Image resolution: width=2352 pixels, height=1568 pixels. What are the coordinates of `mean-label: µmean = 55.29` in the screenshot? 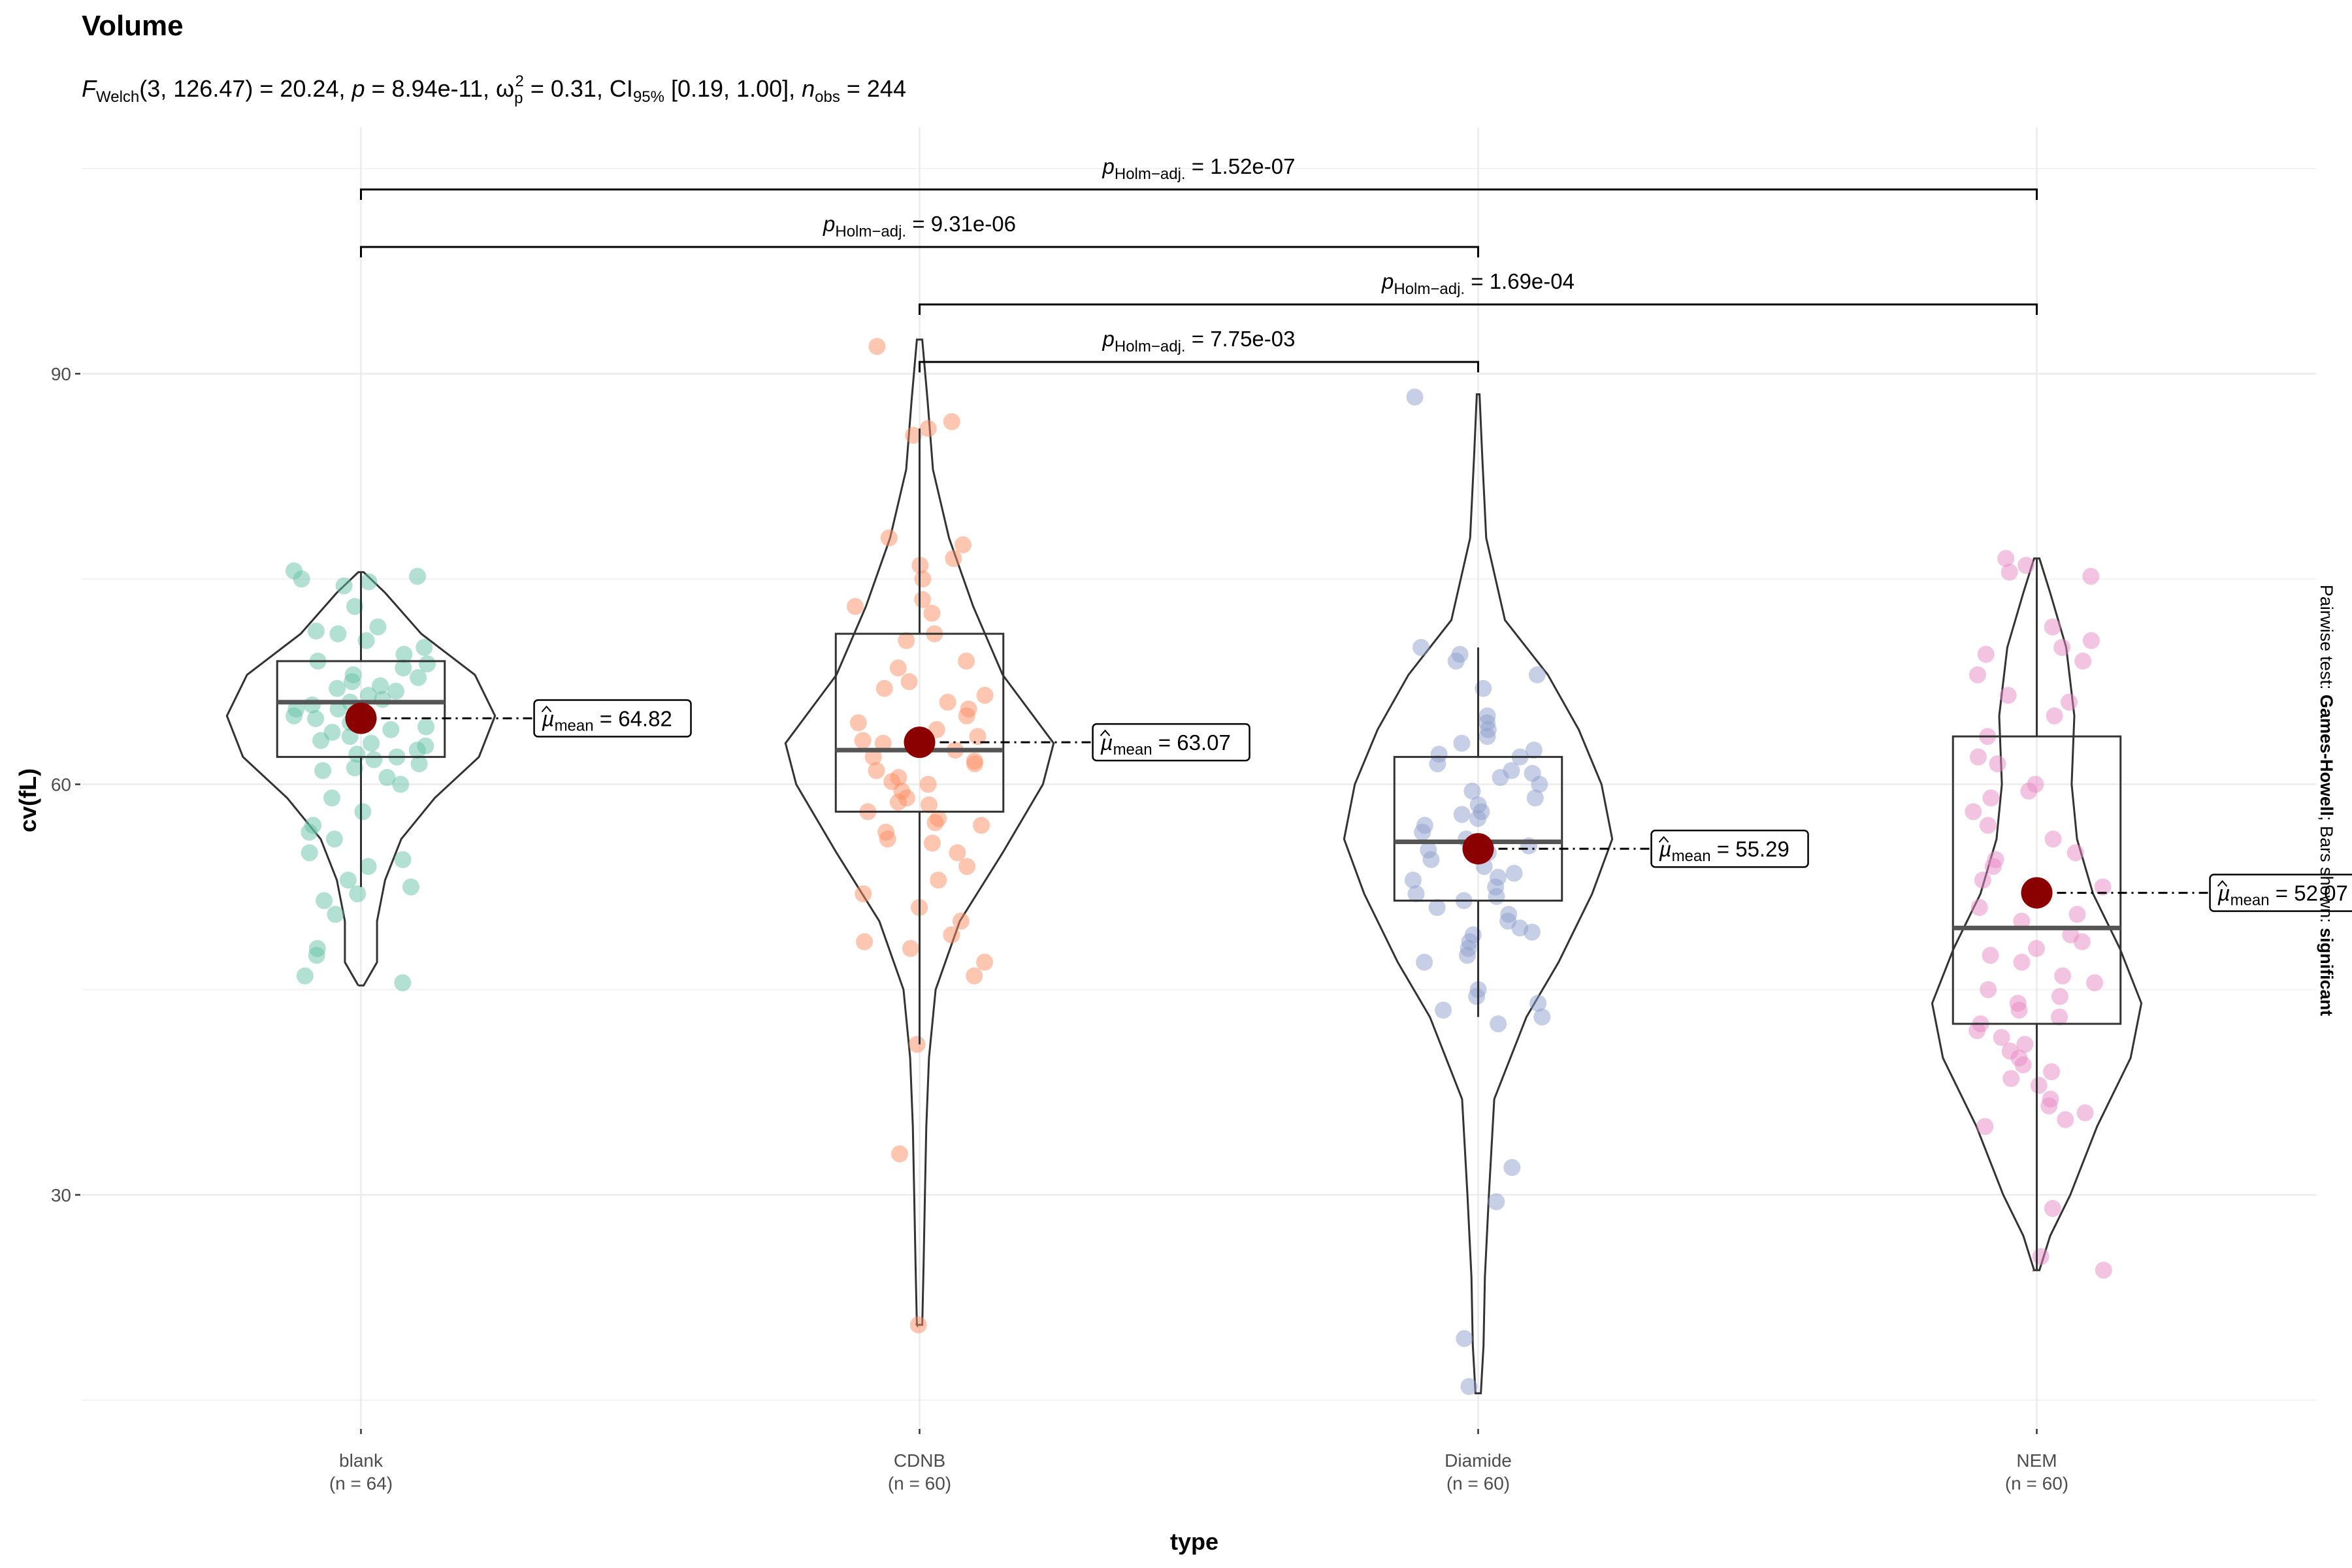 It's located at (1724, 851).